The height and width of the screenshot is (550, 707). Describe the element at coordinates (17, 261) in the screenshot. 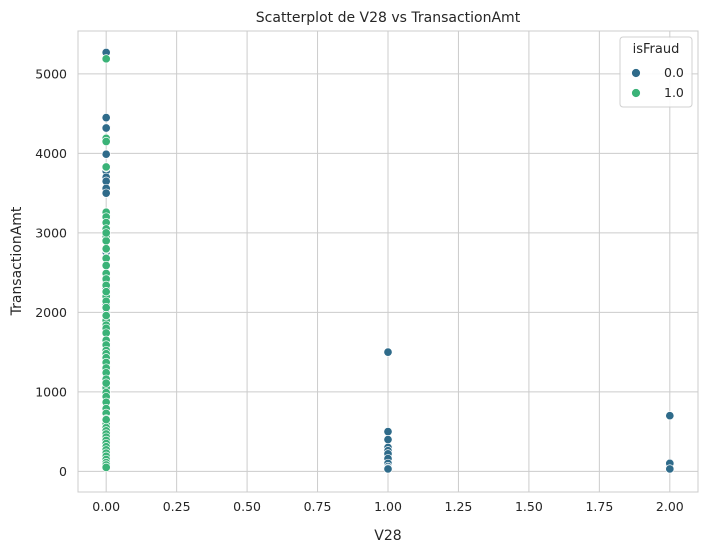

I see `y-axis-label: TransactionAmt` at that location.